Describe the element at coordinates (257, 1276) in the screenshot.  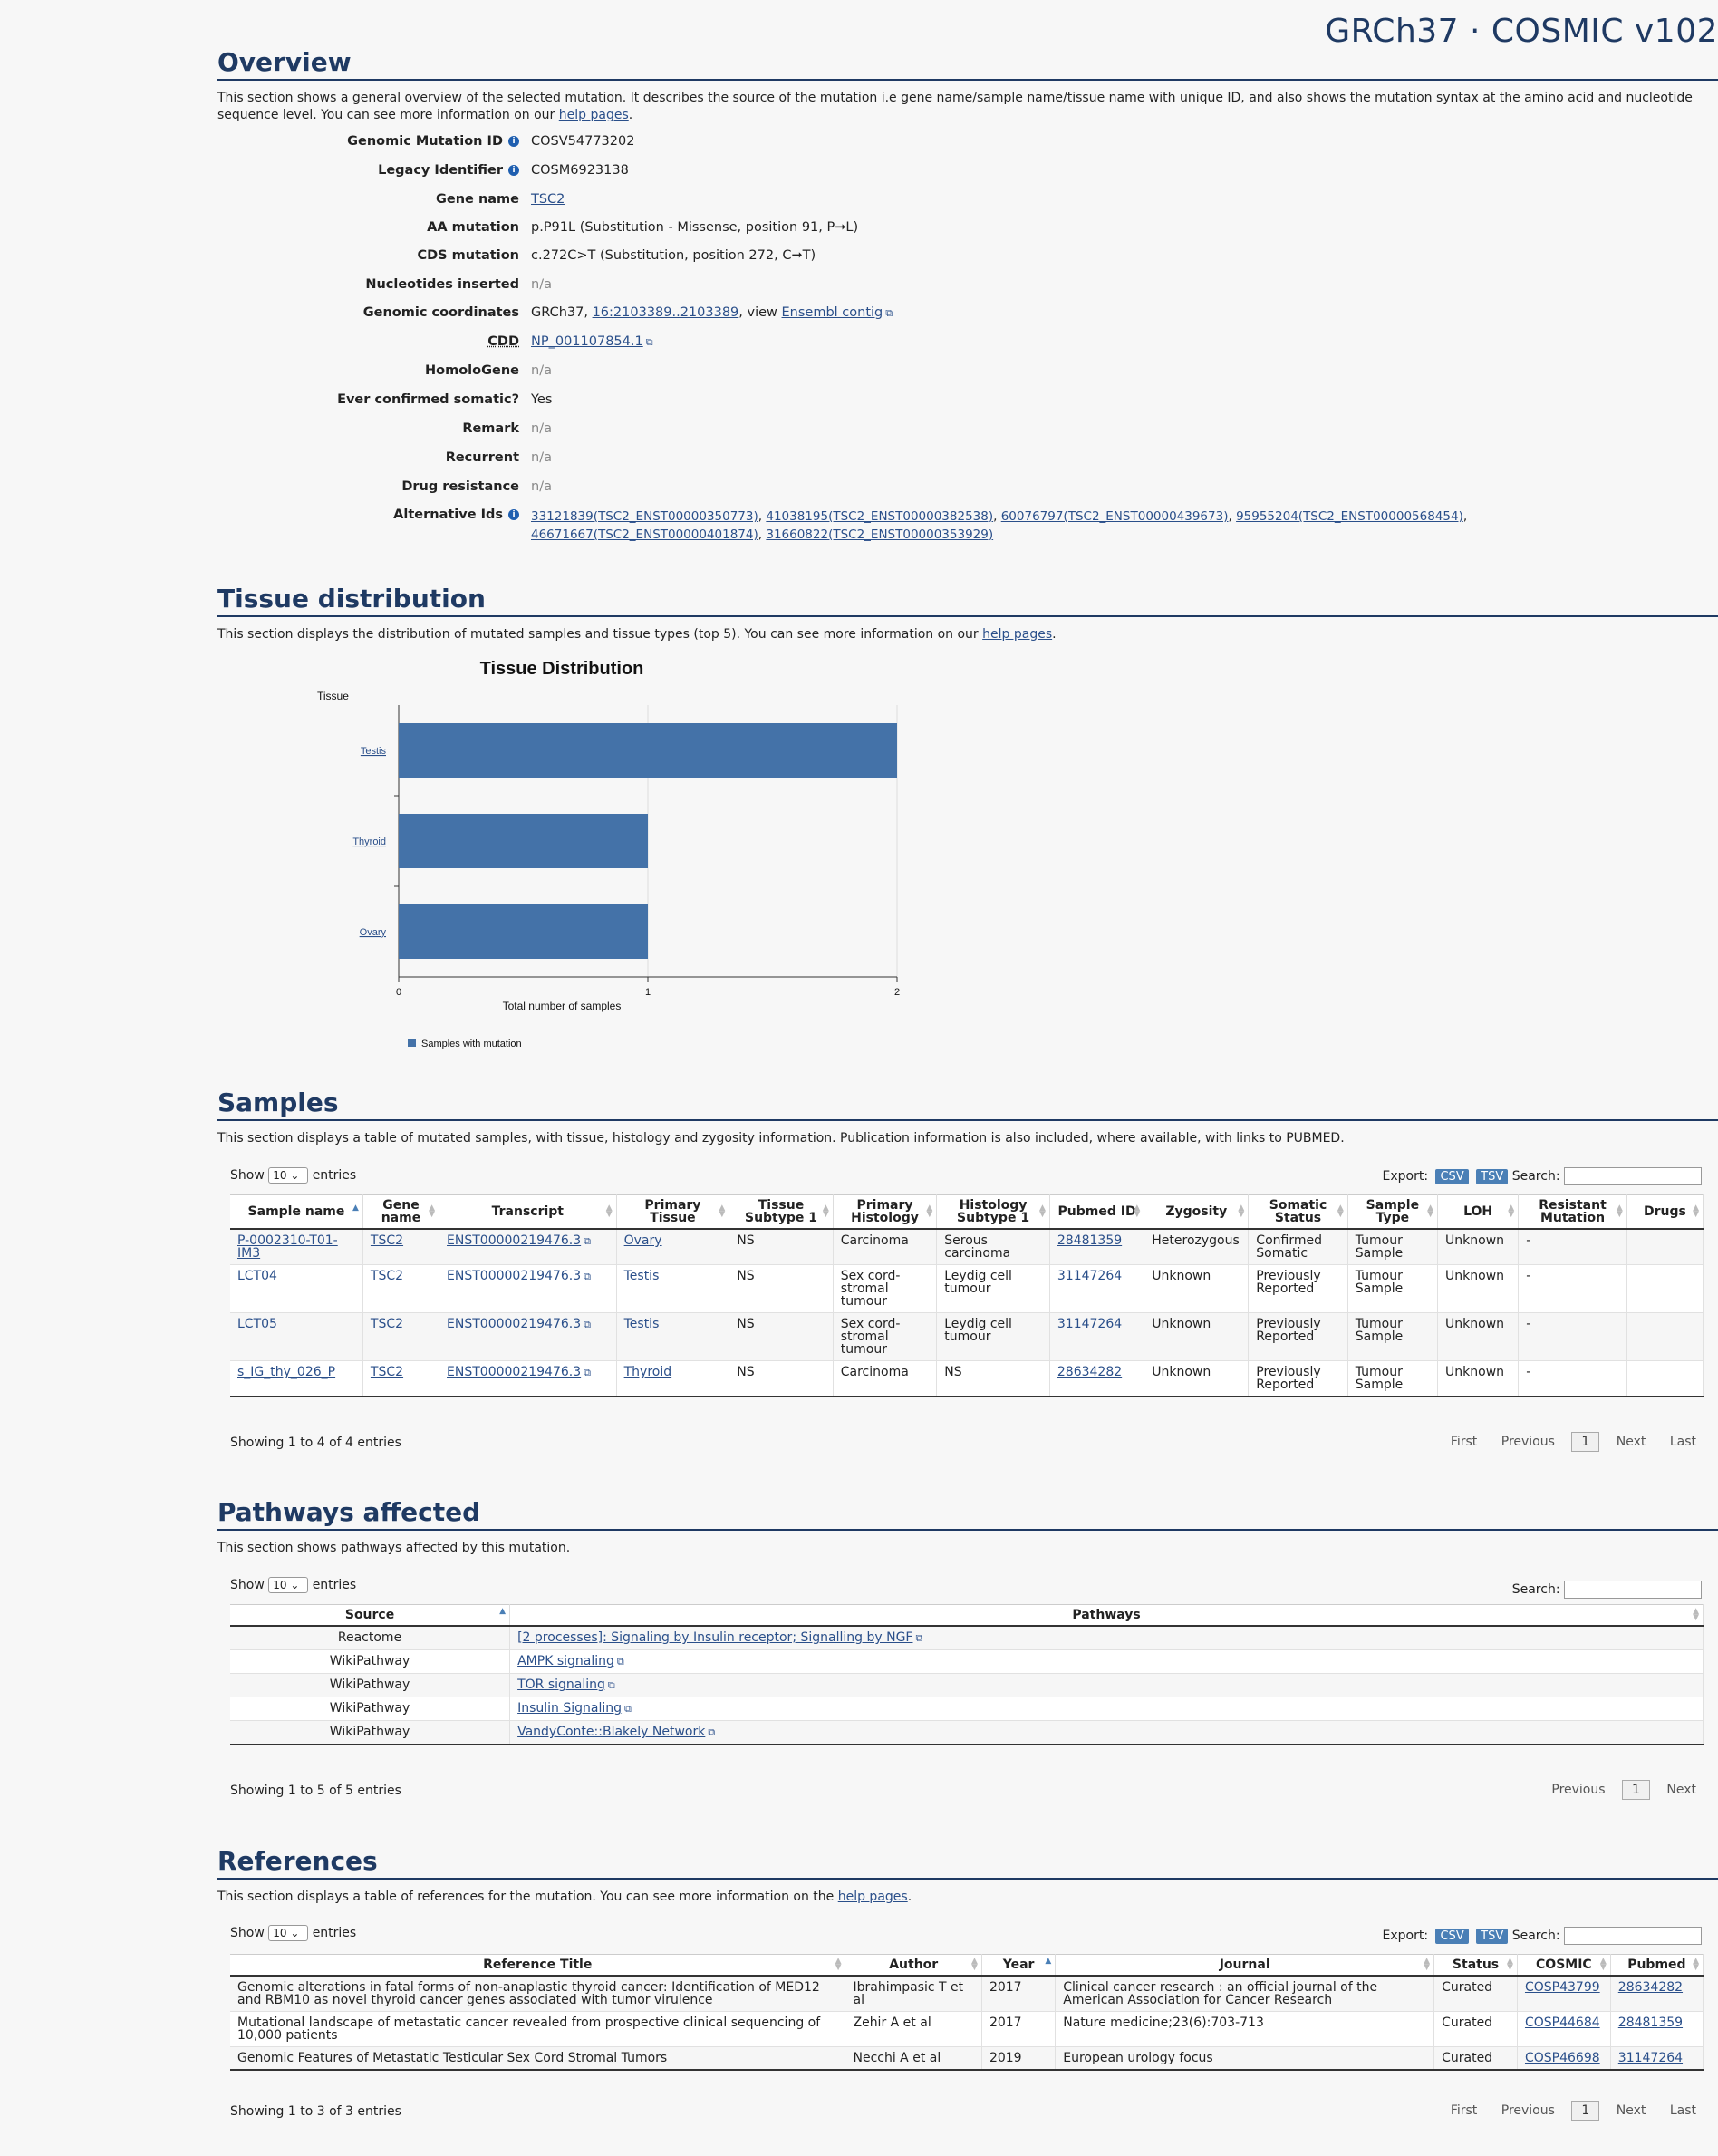
I see `cell-link: LCT04` at that location.